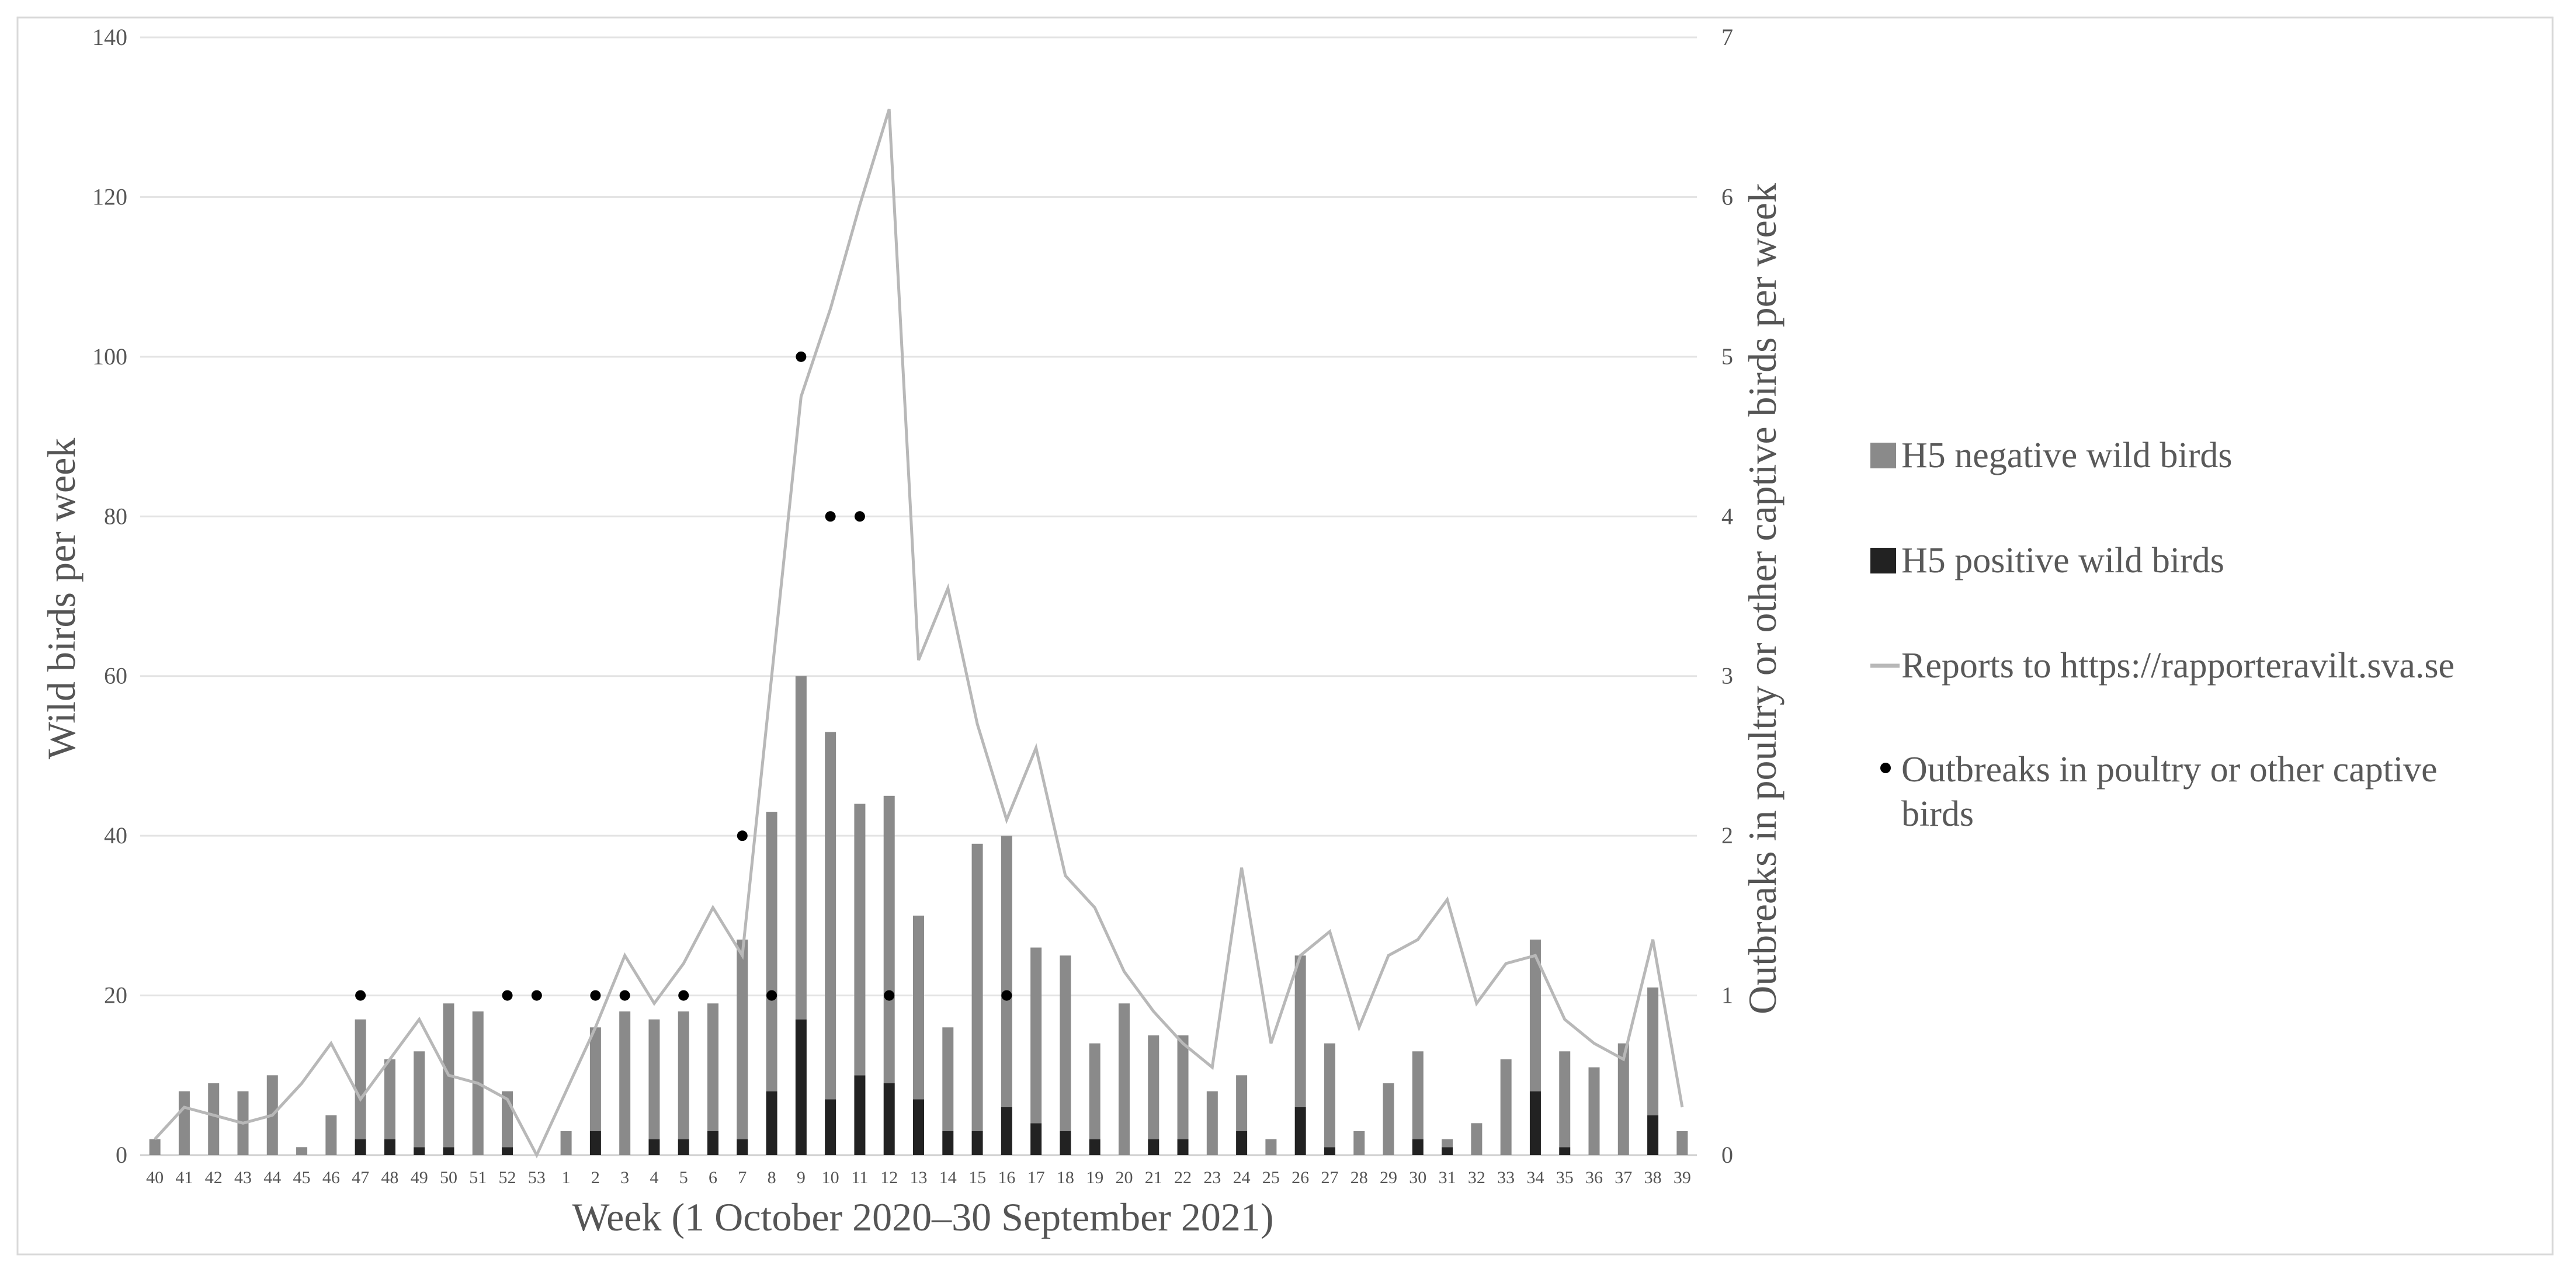 The image size is (2576, 1269). What do you see at coordinates (1937, 814) in the screenshot?
I see `legend-label-outbreaks-line2: birds` at bounding box center [1937, 814].